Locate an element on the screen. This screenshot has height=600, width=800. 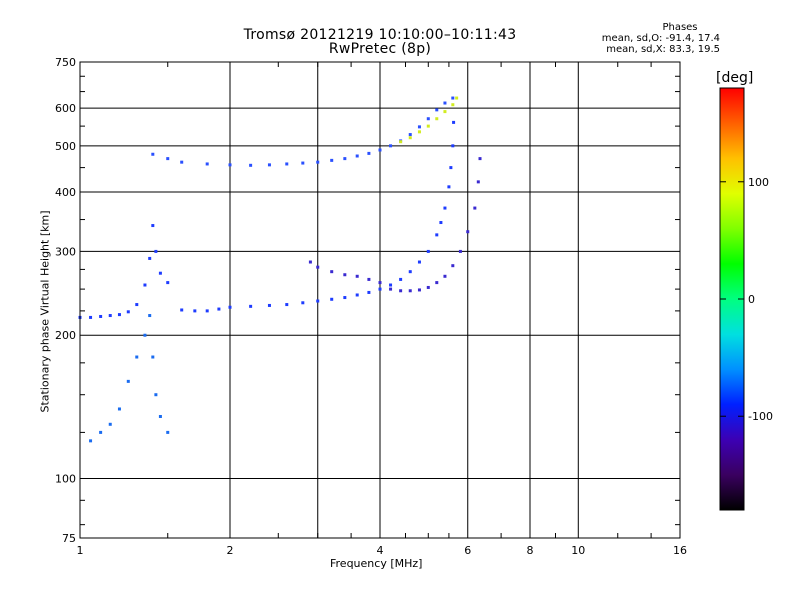
x-tick-label: 4 is located at coordinates (380, 550).